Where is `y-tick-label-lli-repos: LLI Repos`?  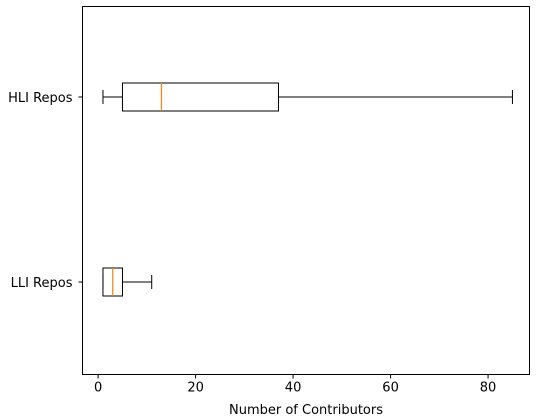 y-tick-label-lli-repos: LLI Repos is located at coordinates (42, 283).